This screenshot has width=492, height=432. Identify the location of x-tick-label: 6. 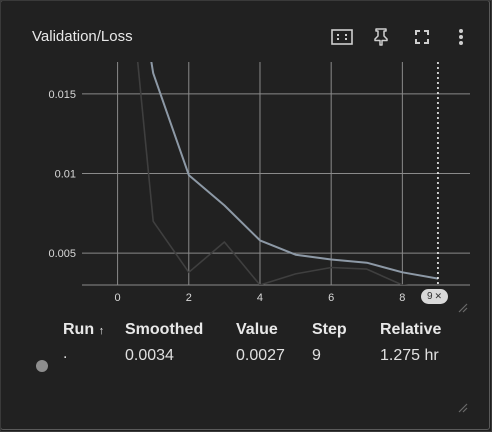
(331, 298).